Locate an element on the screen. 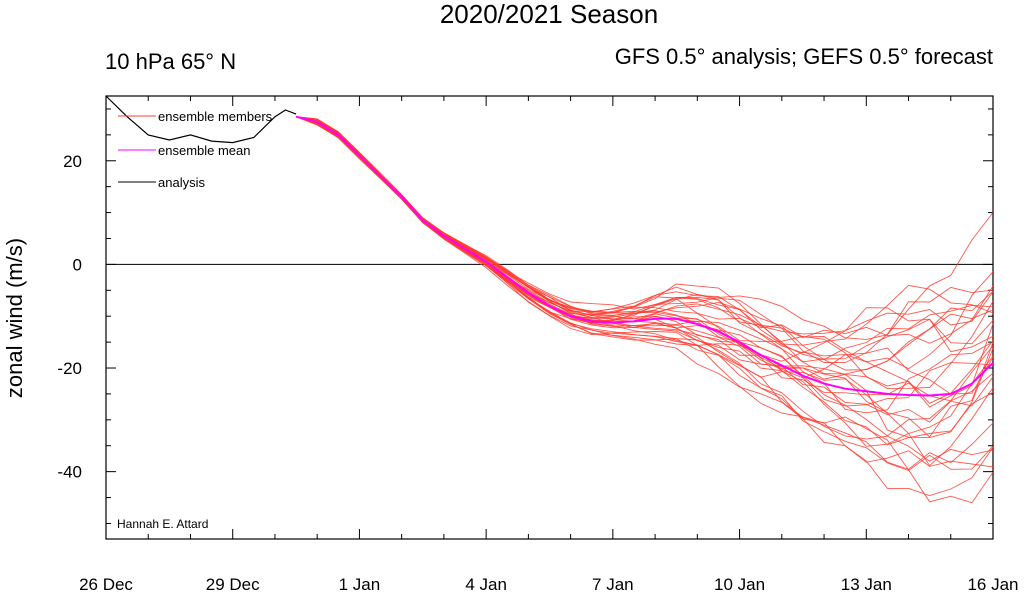  analysis-line is located at coordinates (201, 119).